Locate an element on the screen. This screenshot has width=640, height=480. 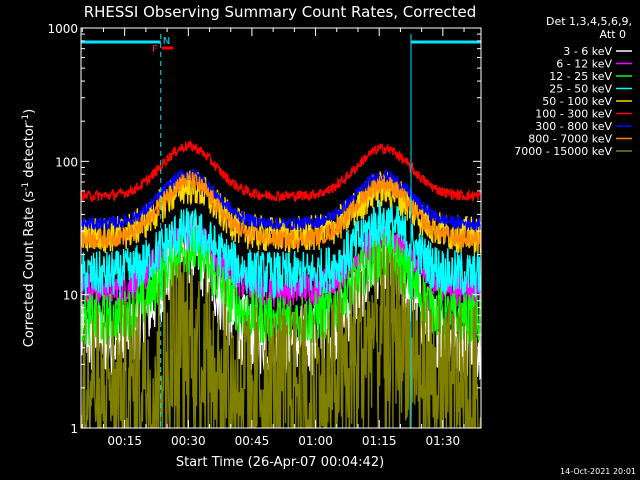
x-tick-label: 00:15 is located at coordinates (124, 441).